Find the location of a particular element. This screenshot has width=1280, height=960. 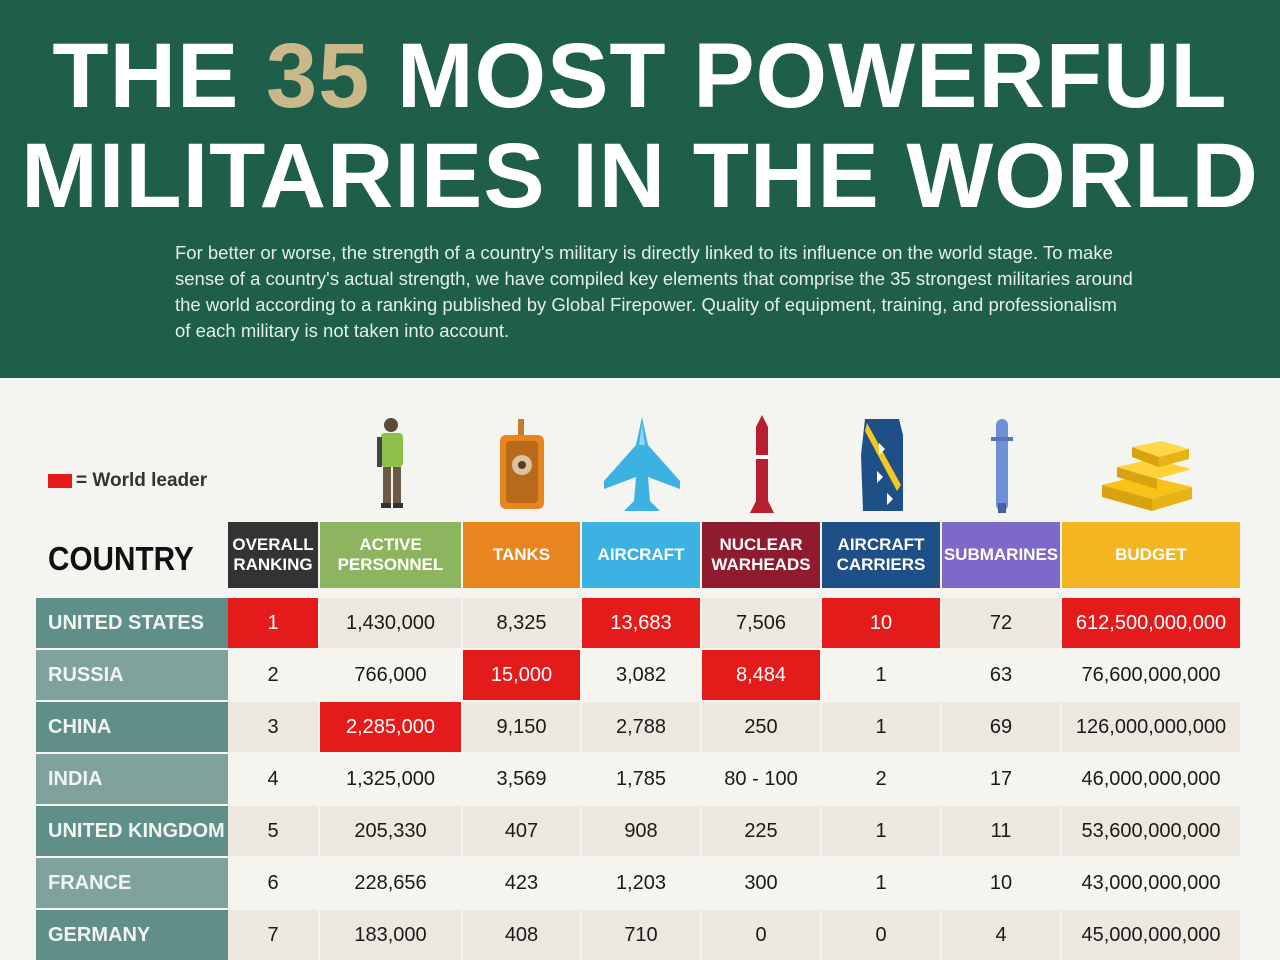

cell-aircraft: 908 is located at coordinates (641, 831).